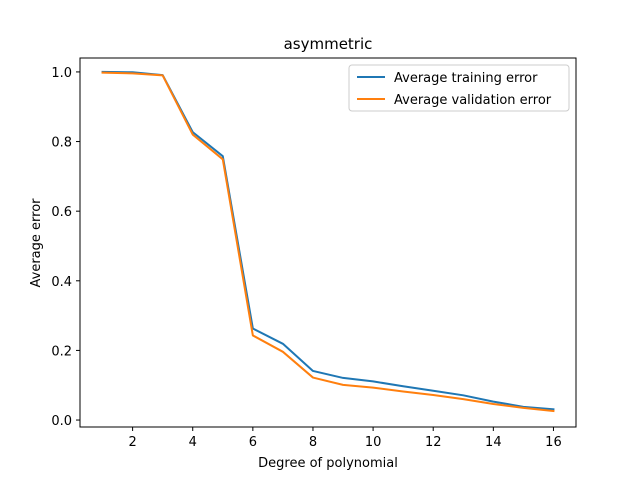  What do you see at coordinates (193, 442) in the screenshot?
I see `x-tick-label: 4` at bounding box center [193, 442].